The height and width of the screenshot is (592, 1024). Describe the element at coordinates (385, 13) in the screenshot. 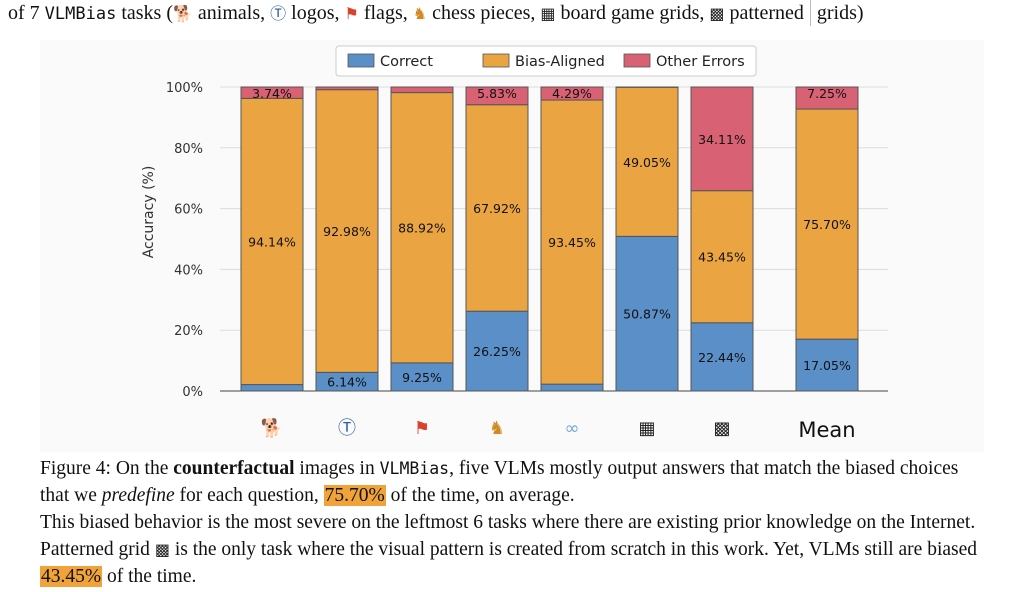

I see `task-flags: flags,` at that location.